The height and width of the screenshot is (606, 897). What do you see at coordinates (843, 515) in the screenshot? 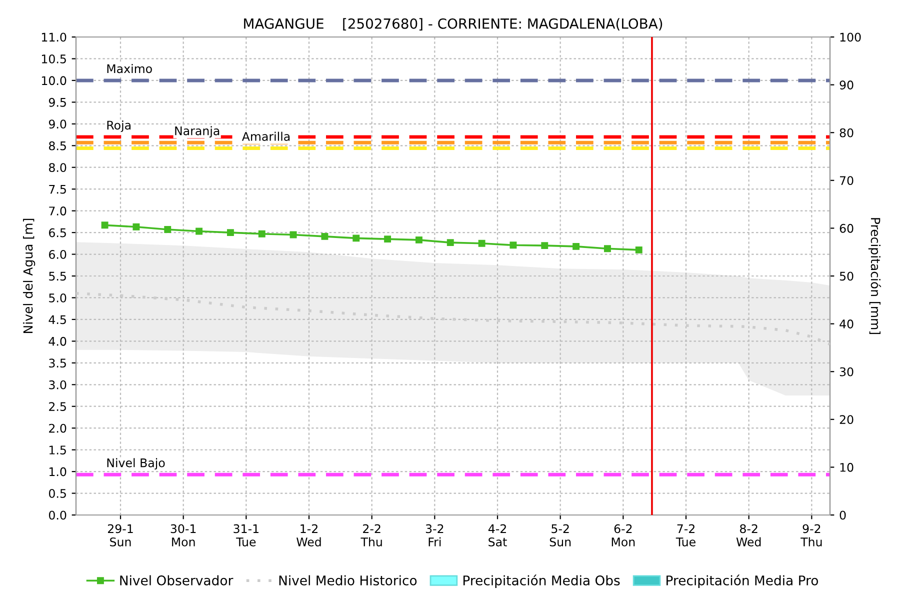
I see `y2-tick-label: 0` at bounding box center [843, 515].